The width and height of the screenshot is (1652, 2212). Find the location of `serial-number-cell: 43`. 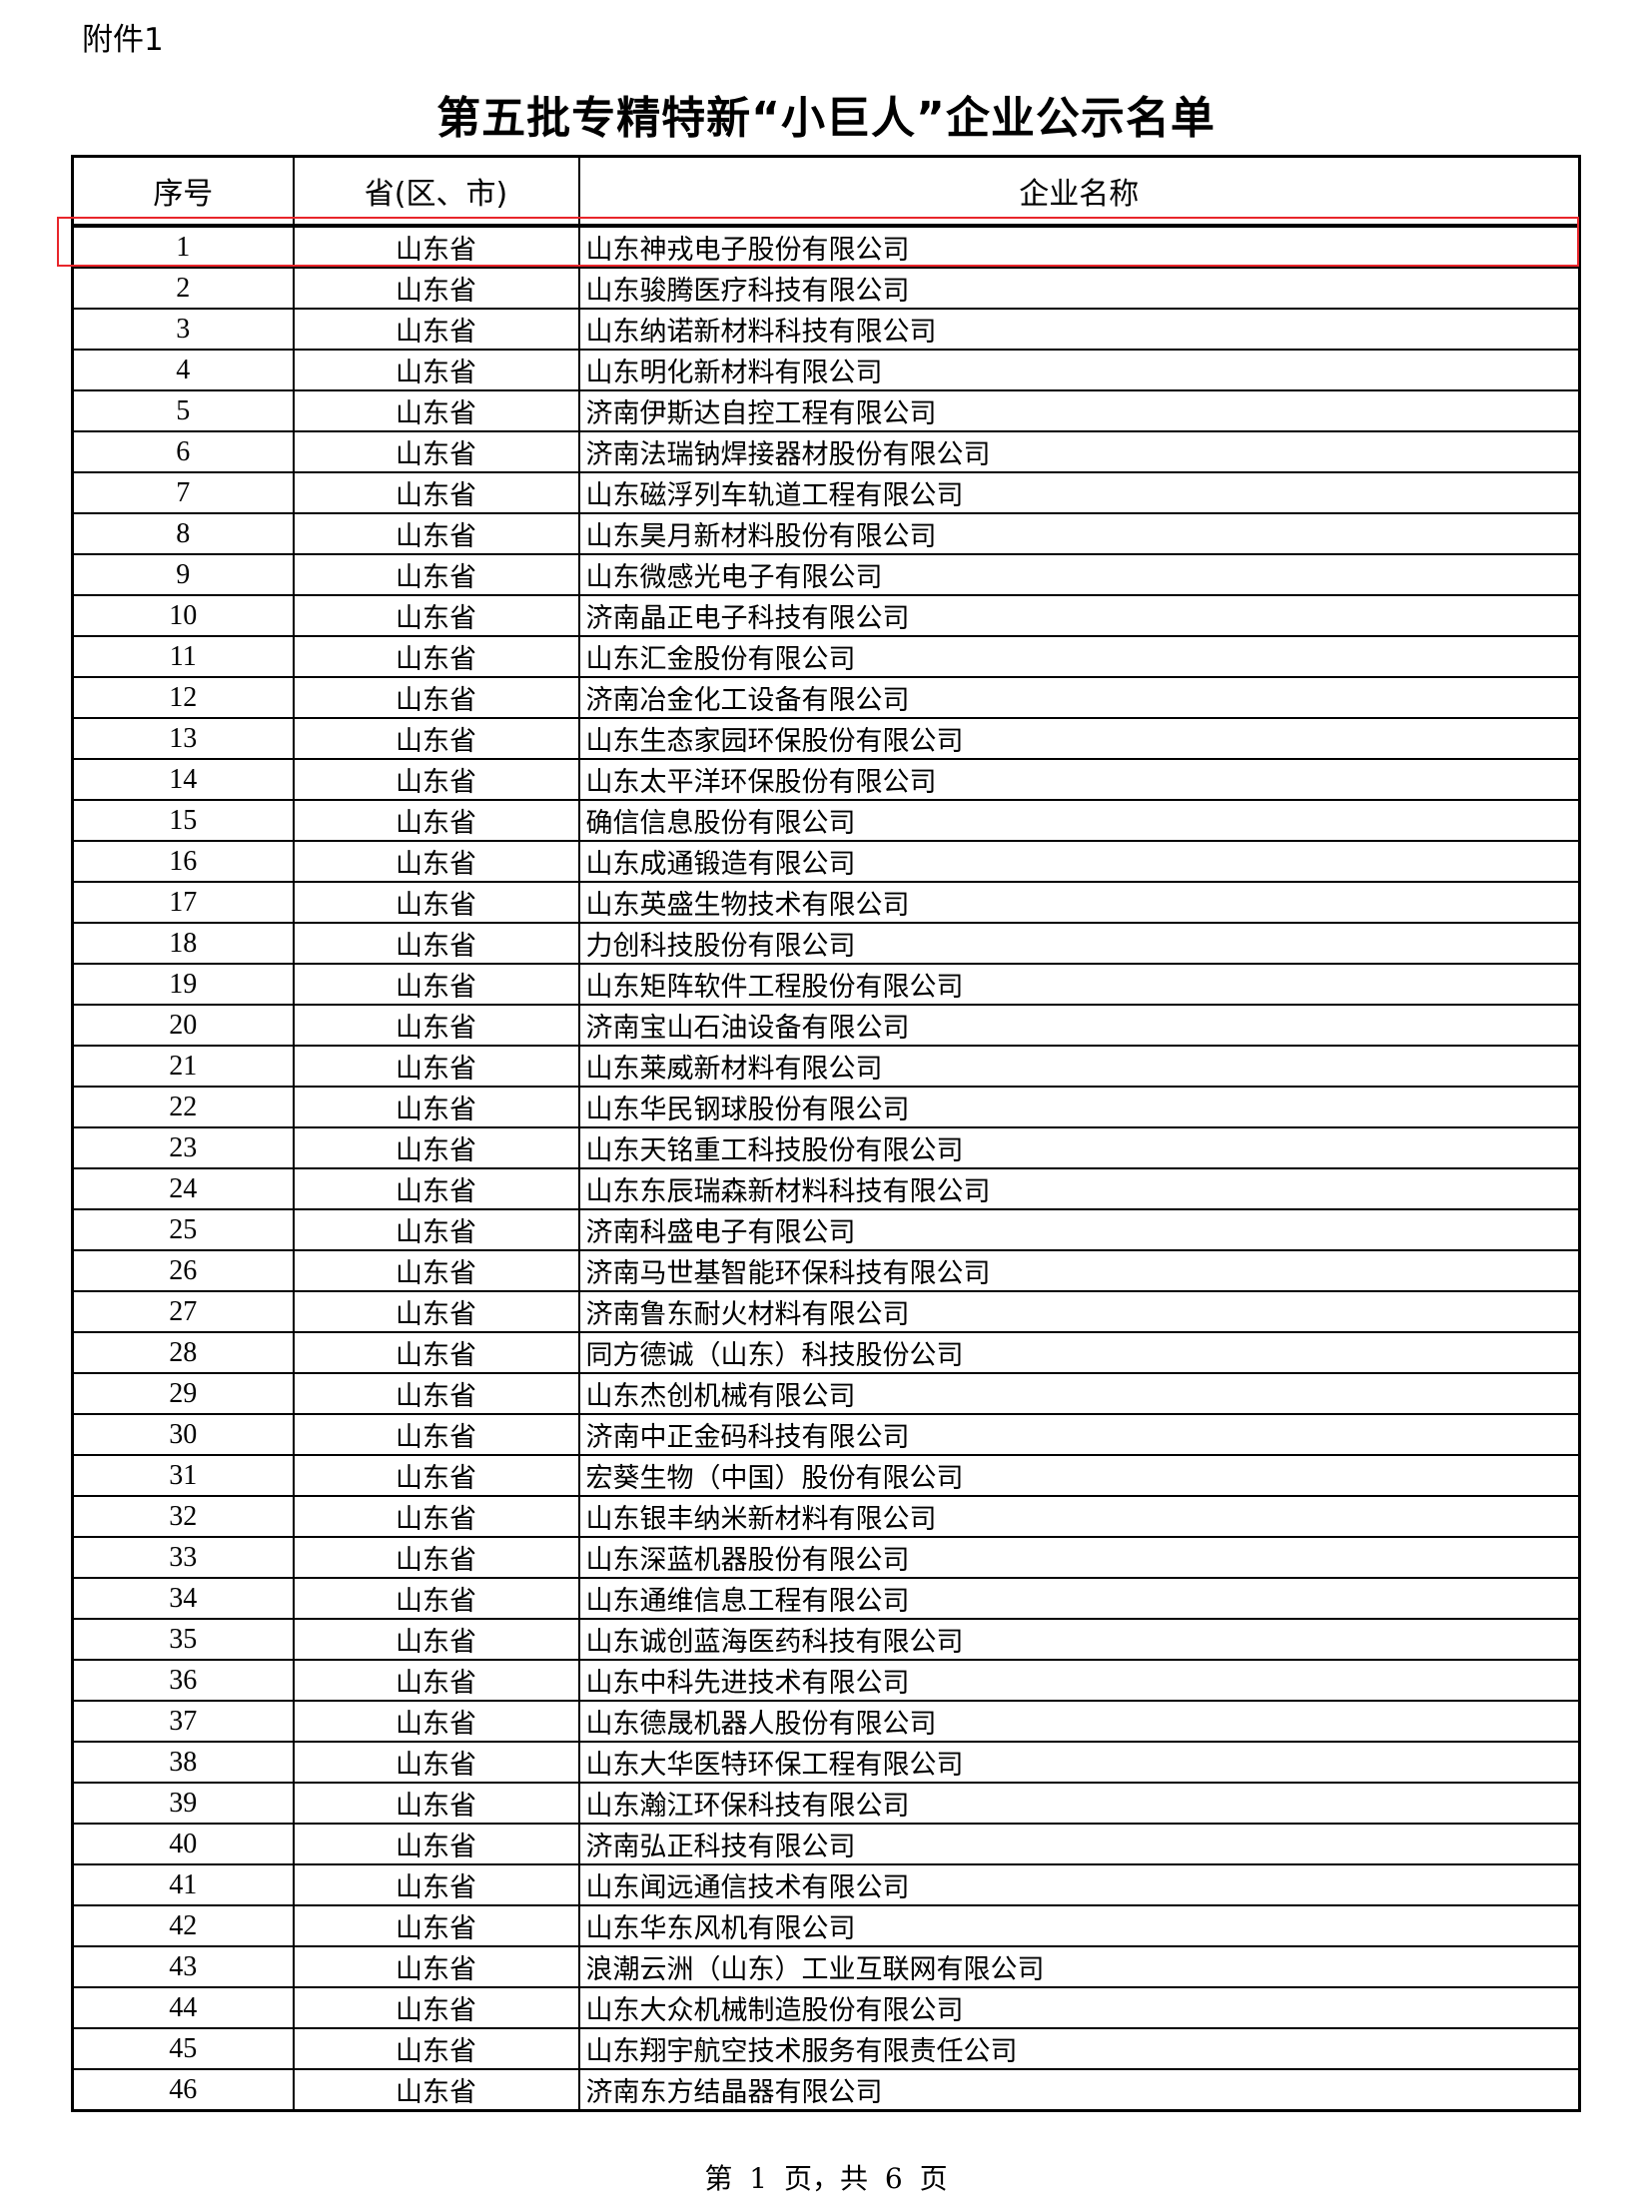

serial-number-cell: 43 is located at coordinates (183, 1966).